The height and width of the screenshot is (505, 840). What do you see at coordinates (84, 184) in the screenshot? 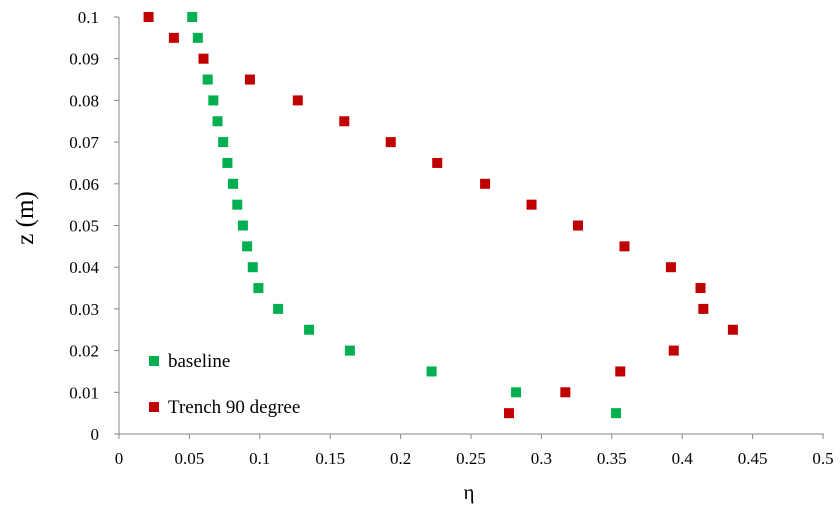
I see `y-tick-label: 0.06` at bounding box center [84, 184].